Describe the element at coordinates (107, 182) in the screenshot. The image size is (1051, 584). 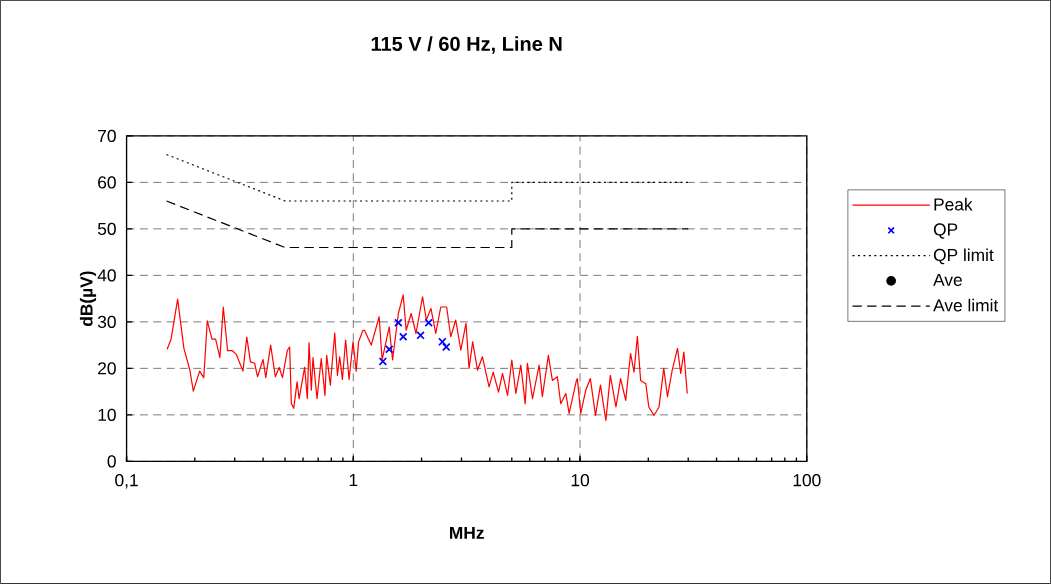
I see `y-tick-label: 60` at that location.